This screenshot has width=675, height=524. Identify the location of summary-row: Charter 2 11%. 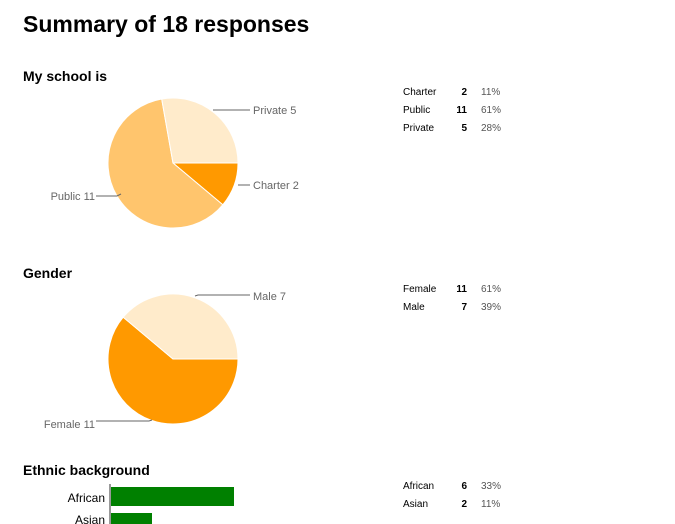
(460, 93).